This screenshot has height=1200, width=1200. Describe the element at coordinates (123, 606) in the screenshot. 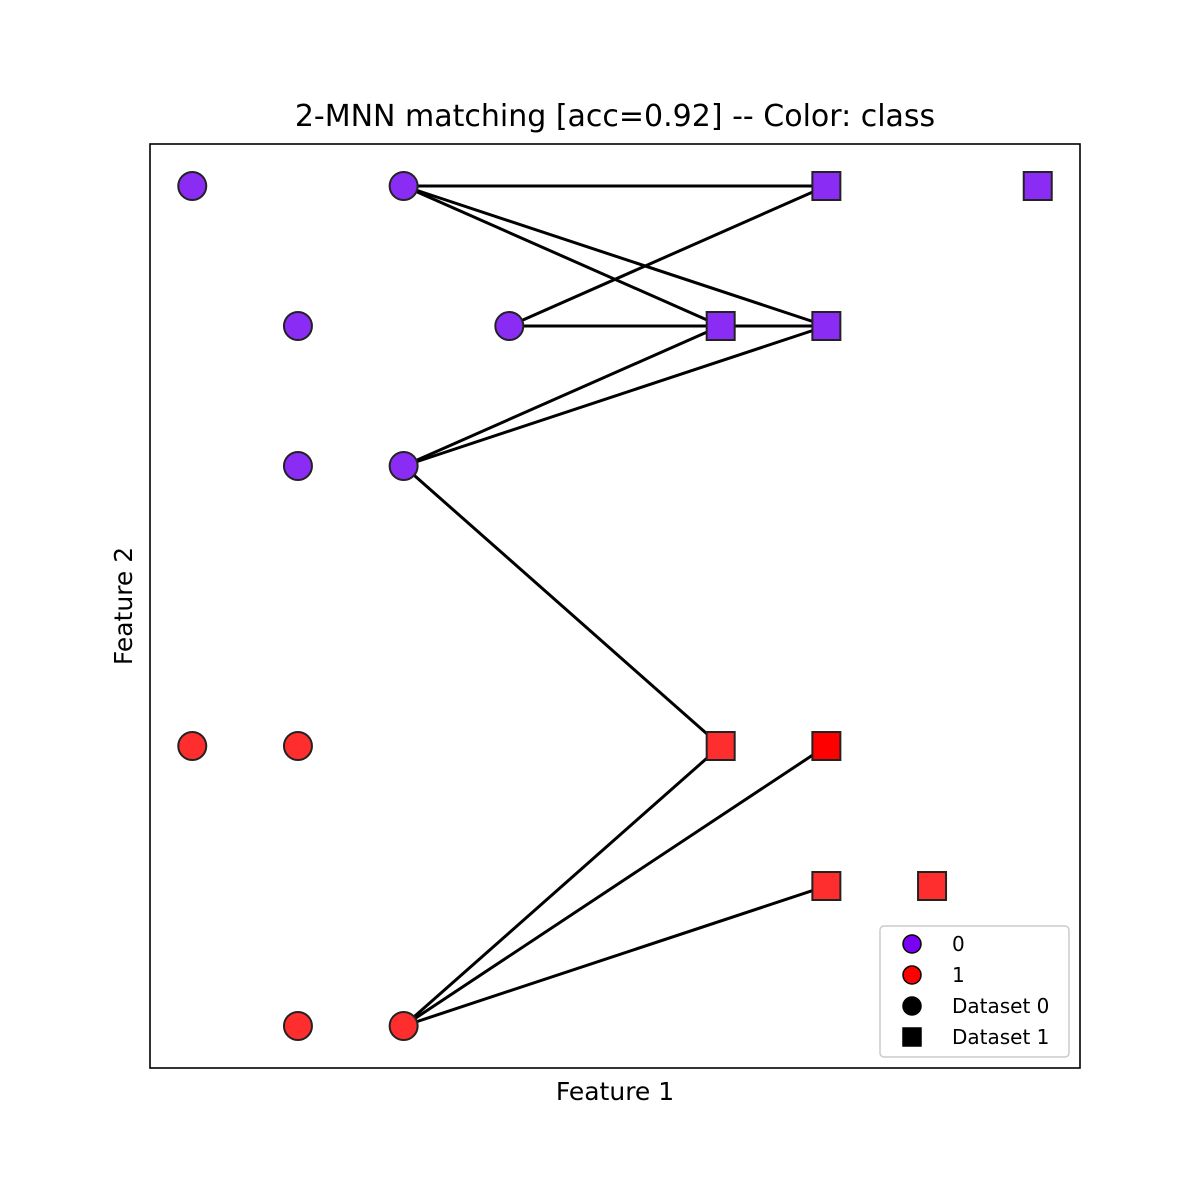

I see `y-axis-label: Feature 2` at that location.